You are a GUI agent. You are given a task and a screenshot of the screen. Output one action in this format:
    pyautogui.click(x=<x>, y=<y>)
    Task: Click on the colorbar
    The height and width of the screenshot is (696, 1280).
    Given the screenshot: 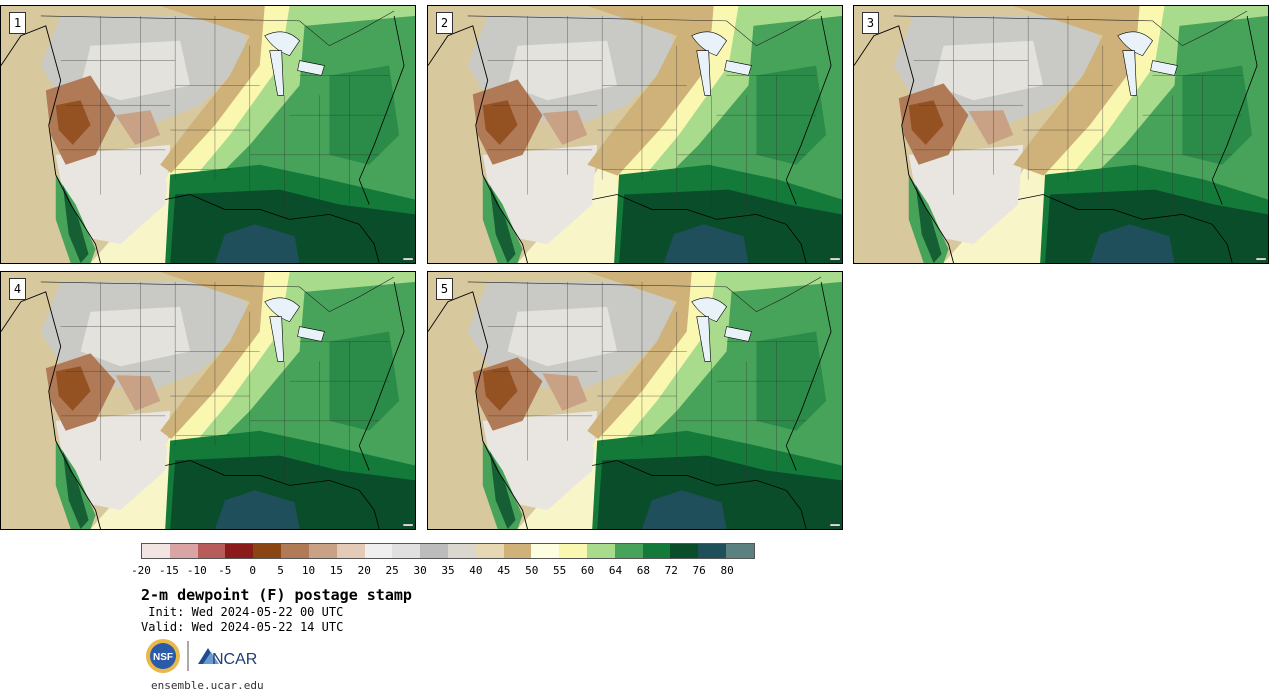 What is the action you would take?
    pyautogui.click(x=448, y=551)
    